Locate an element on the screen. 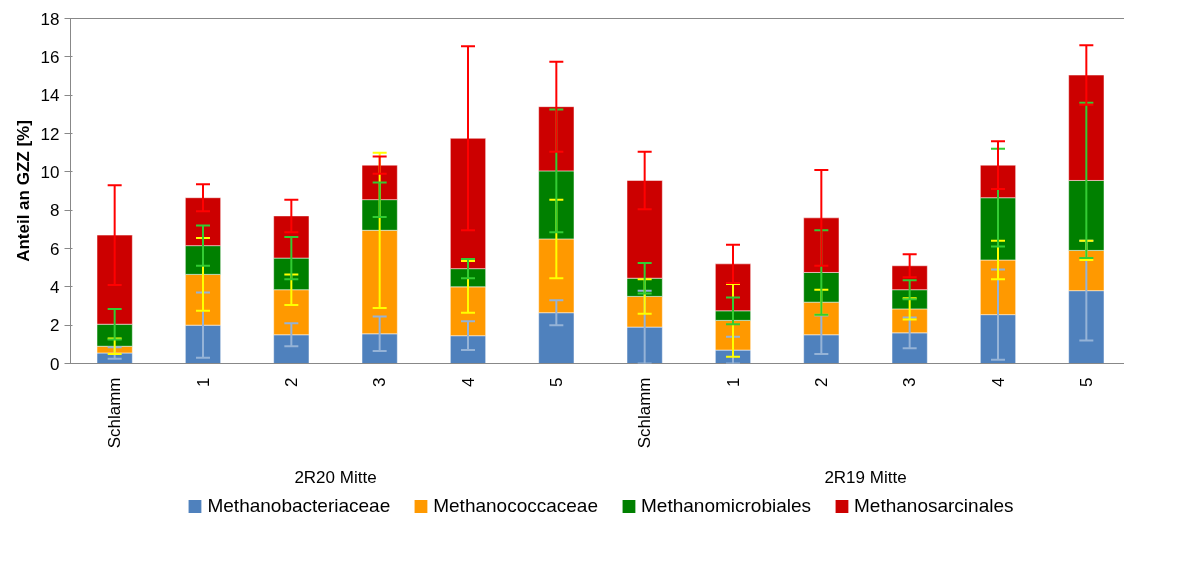  text: 2R20 Mitte is located at coordinates (335, 477).